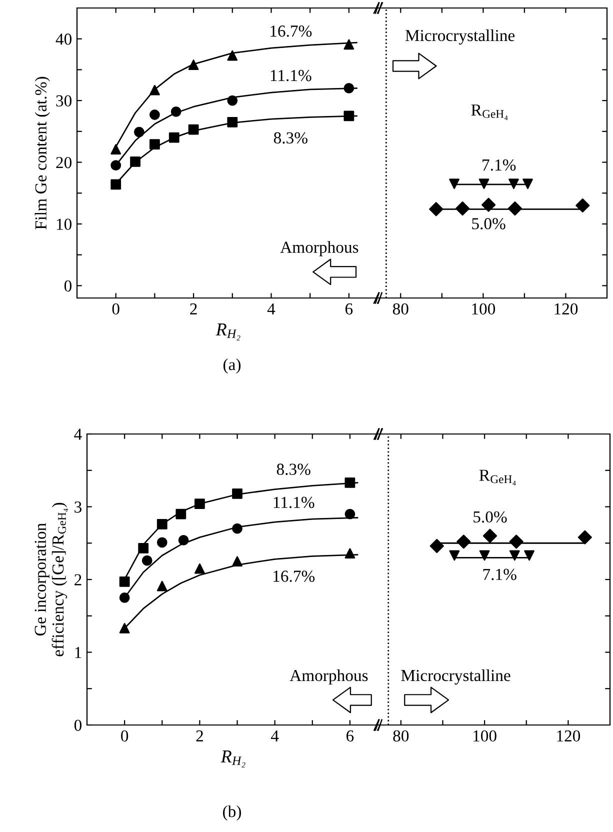 The image size is (613, 832). What do you see at coordinates (291, 76) in the screenshot?
I see `text: 11.1%` at bounding box center [291, 76].